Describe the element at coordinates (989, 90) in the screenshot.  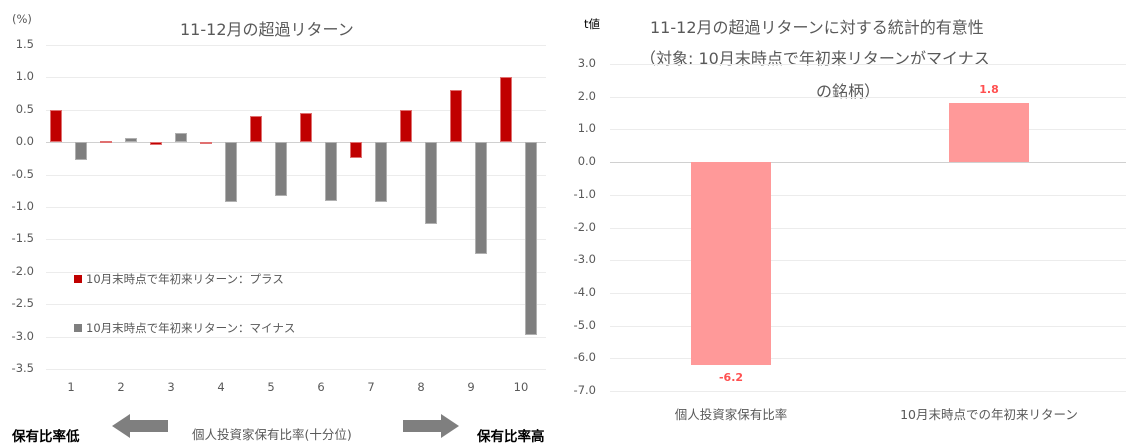
I see `data-label: 1.8` at that location.